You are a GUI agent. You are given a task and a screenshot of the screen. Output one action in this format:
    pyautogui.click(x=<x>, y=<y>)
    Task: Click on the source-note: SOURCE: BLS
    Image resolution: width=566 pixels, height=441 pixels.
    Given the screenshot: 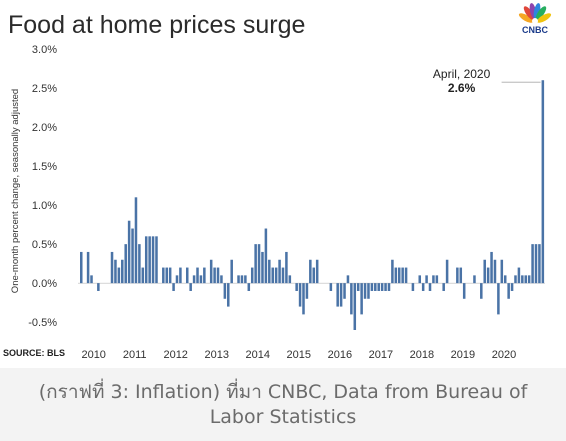 What is the action you would take?
    pyautogui.click(x=34, y=353)
    